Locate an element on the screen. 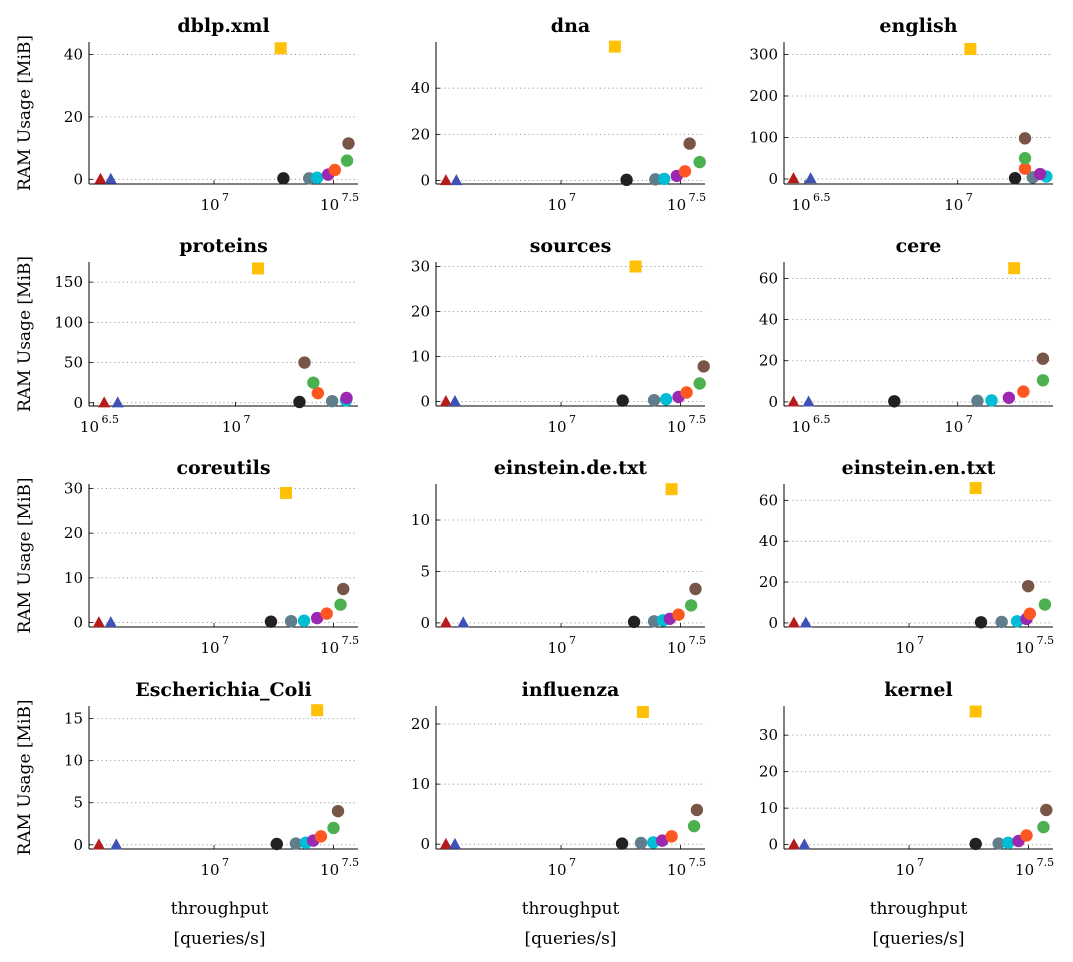  y-tick-label: 150 is located at coordinates (68, 282).